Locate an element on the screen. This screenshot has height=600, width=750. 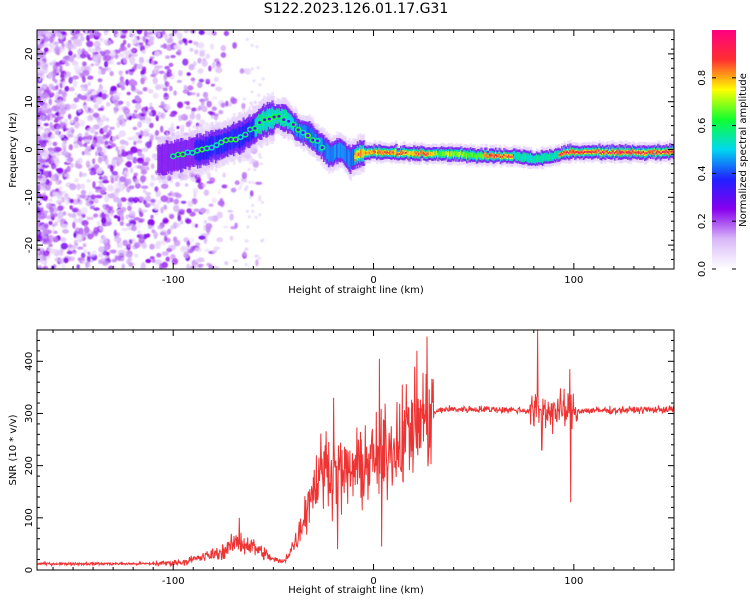
snr-x-axis-label: Height of straight line (km) is located at coordinates (356, 590).